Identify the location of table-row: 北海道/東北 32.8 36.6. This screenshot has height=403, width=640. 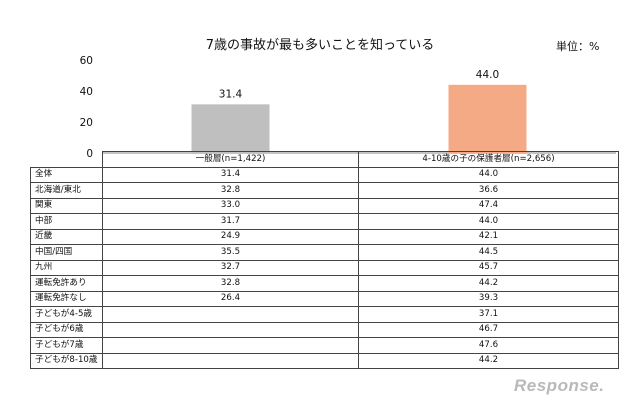
(324, 190).